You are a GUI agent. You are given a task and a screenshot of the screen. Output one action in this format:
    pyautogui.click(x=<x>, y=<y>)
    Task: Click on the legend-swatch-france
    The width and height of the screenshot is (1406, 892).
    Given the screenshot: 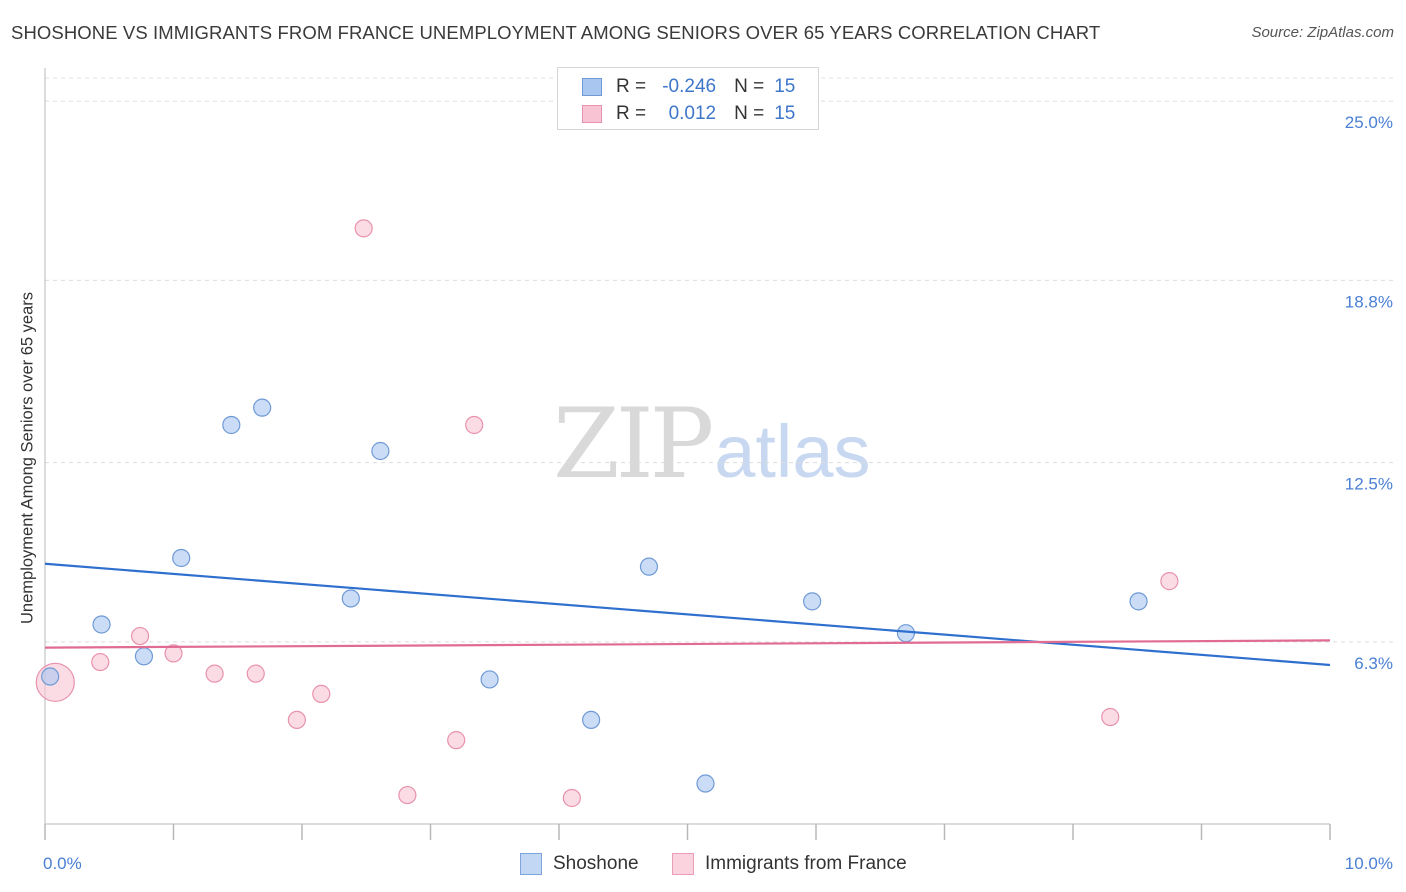 What is the action you would take?
    pyautogui.click(x=592, y=114)
    